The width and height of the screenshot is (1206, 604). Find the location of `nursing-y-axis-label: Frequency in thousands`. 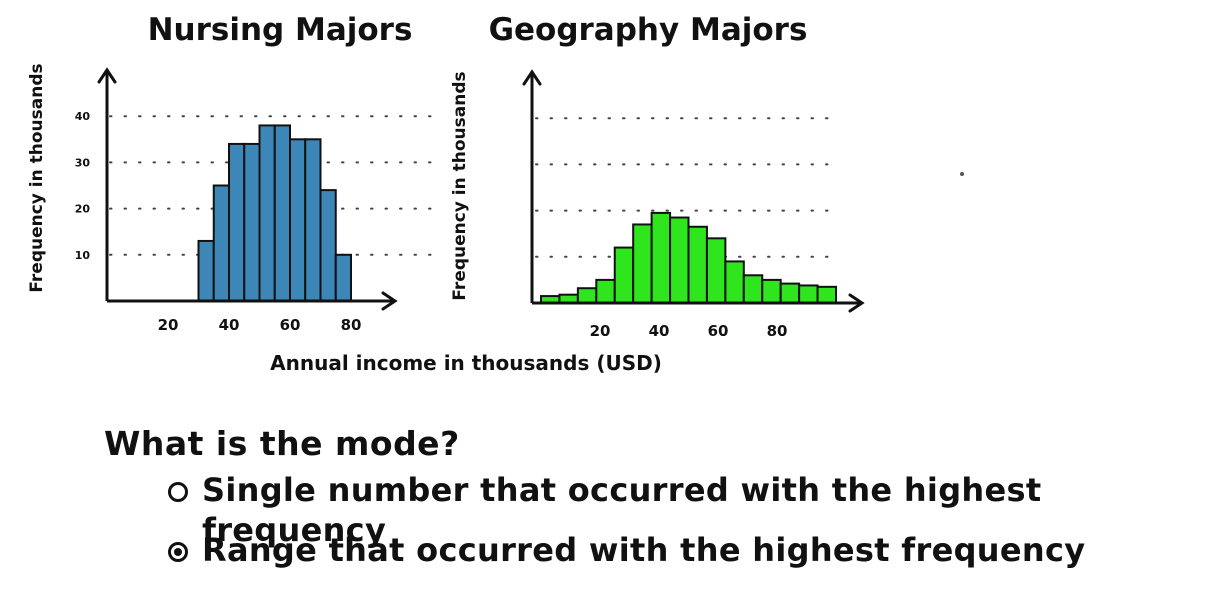

nursing-y-axis-label: Frequency in thousands is located at coordinates (37, 177).